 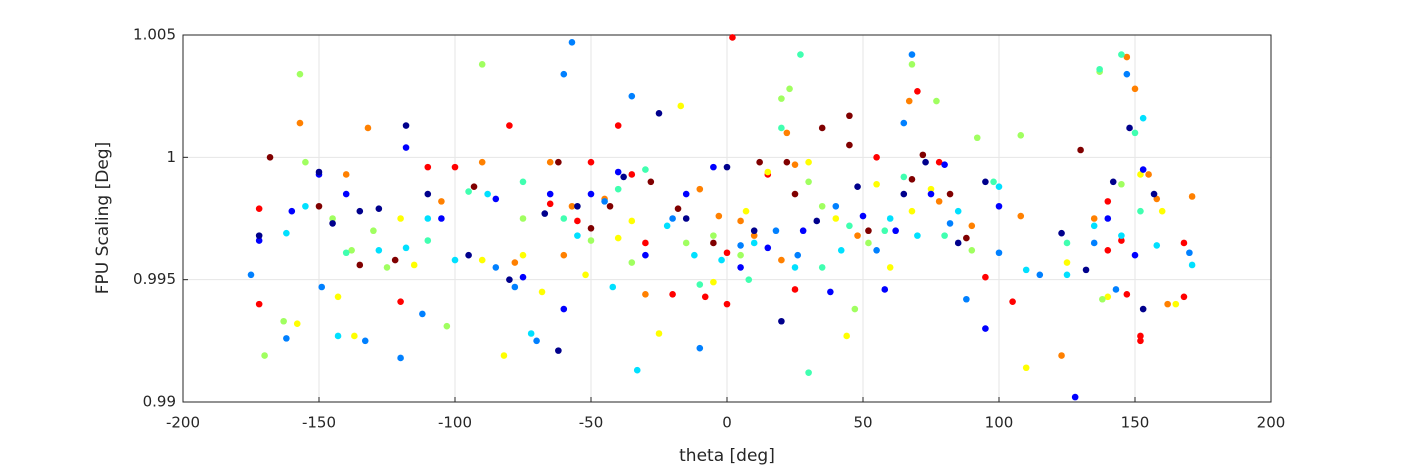 What do you see at coordinates (591, 423) in the screenshot?
I see `x-tick-label: -50` at bounding box center [591, 423].